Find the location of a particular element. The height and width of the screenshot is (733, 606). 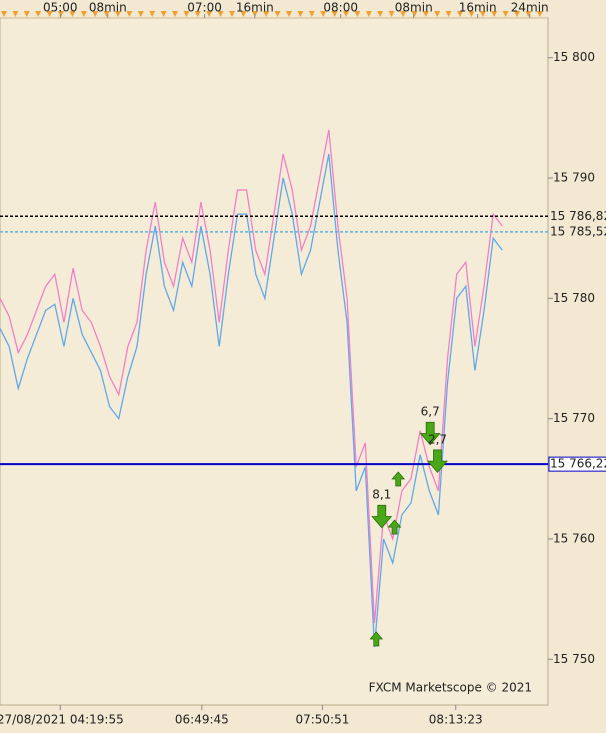

y-tick-label: 15 770 is located at coordinates (574, 418).